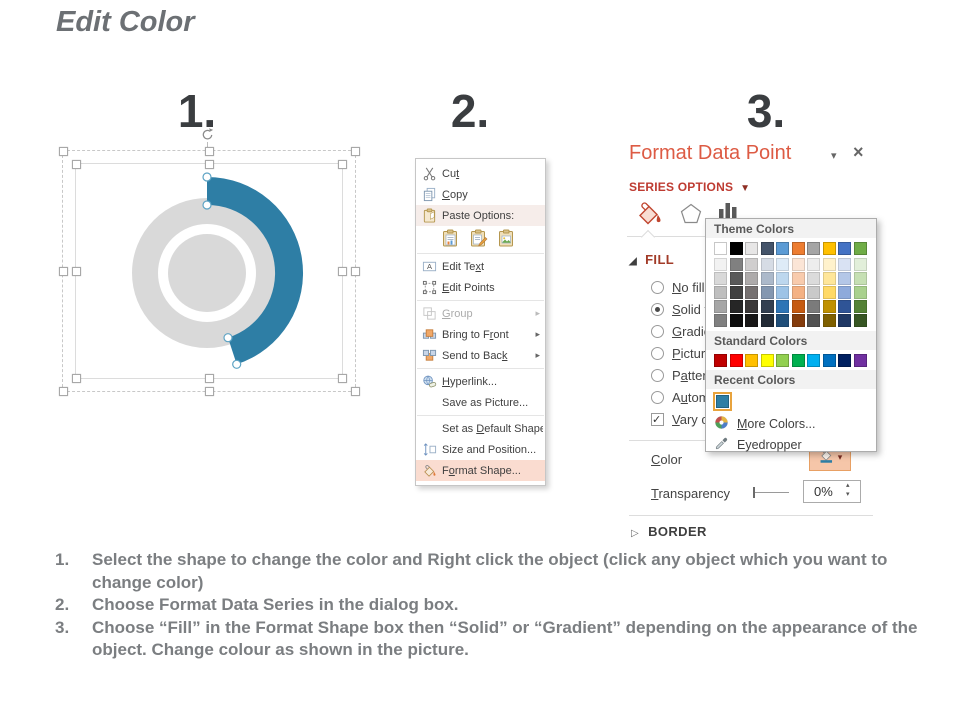 The height and width of the screenshot is (720, 960). I want to click on menu-item-copy: Copy, so click(480, 194).